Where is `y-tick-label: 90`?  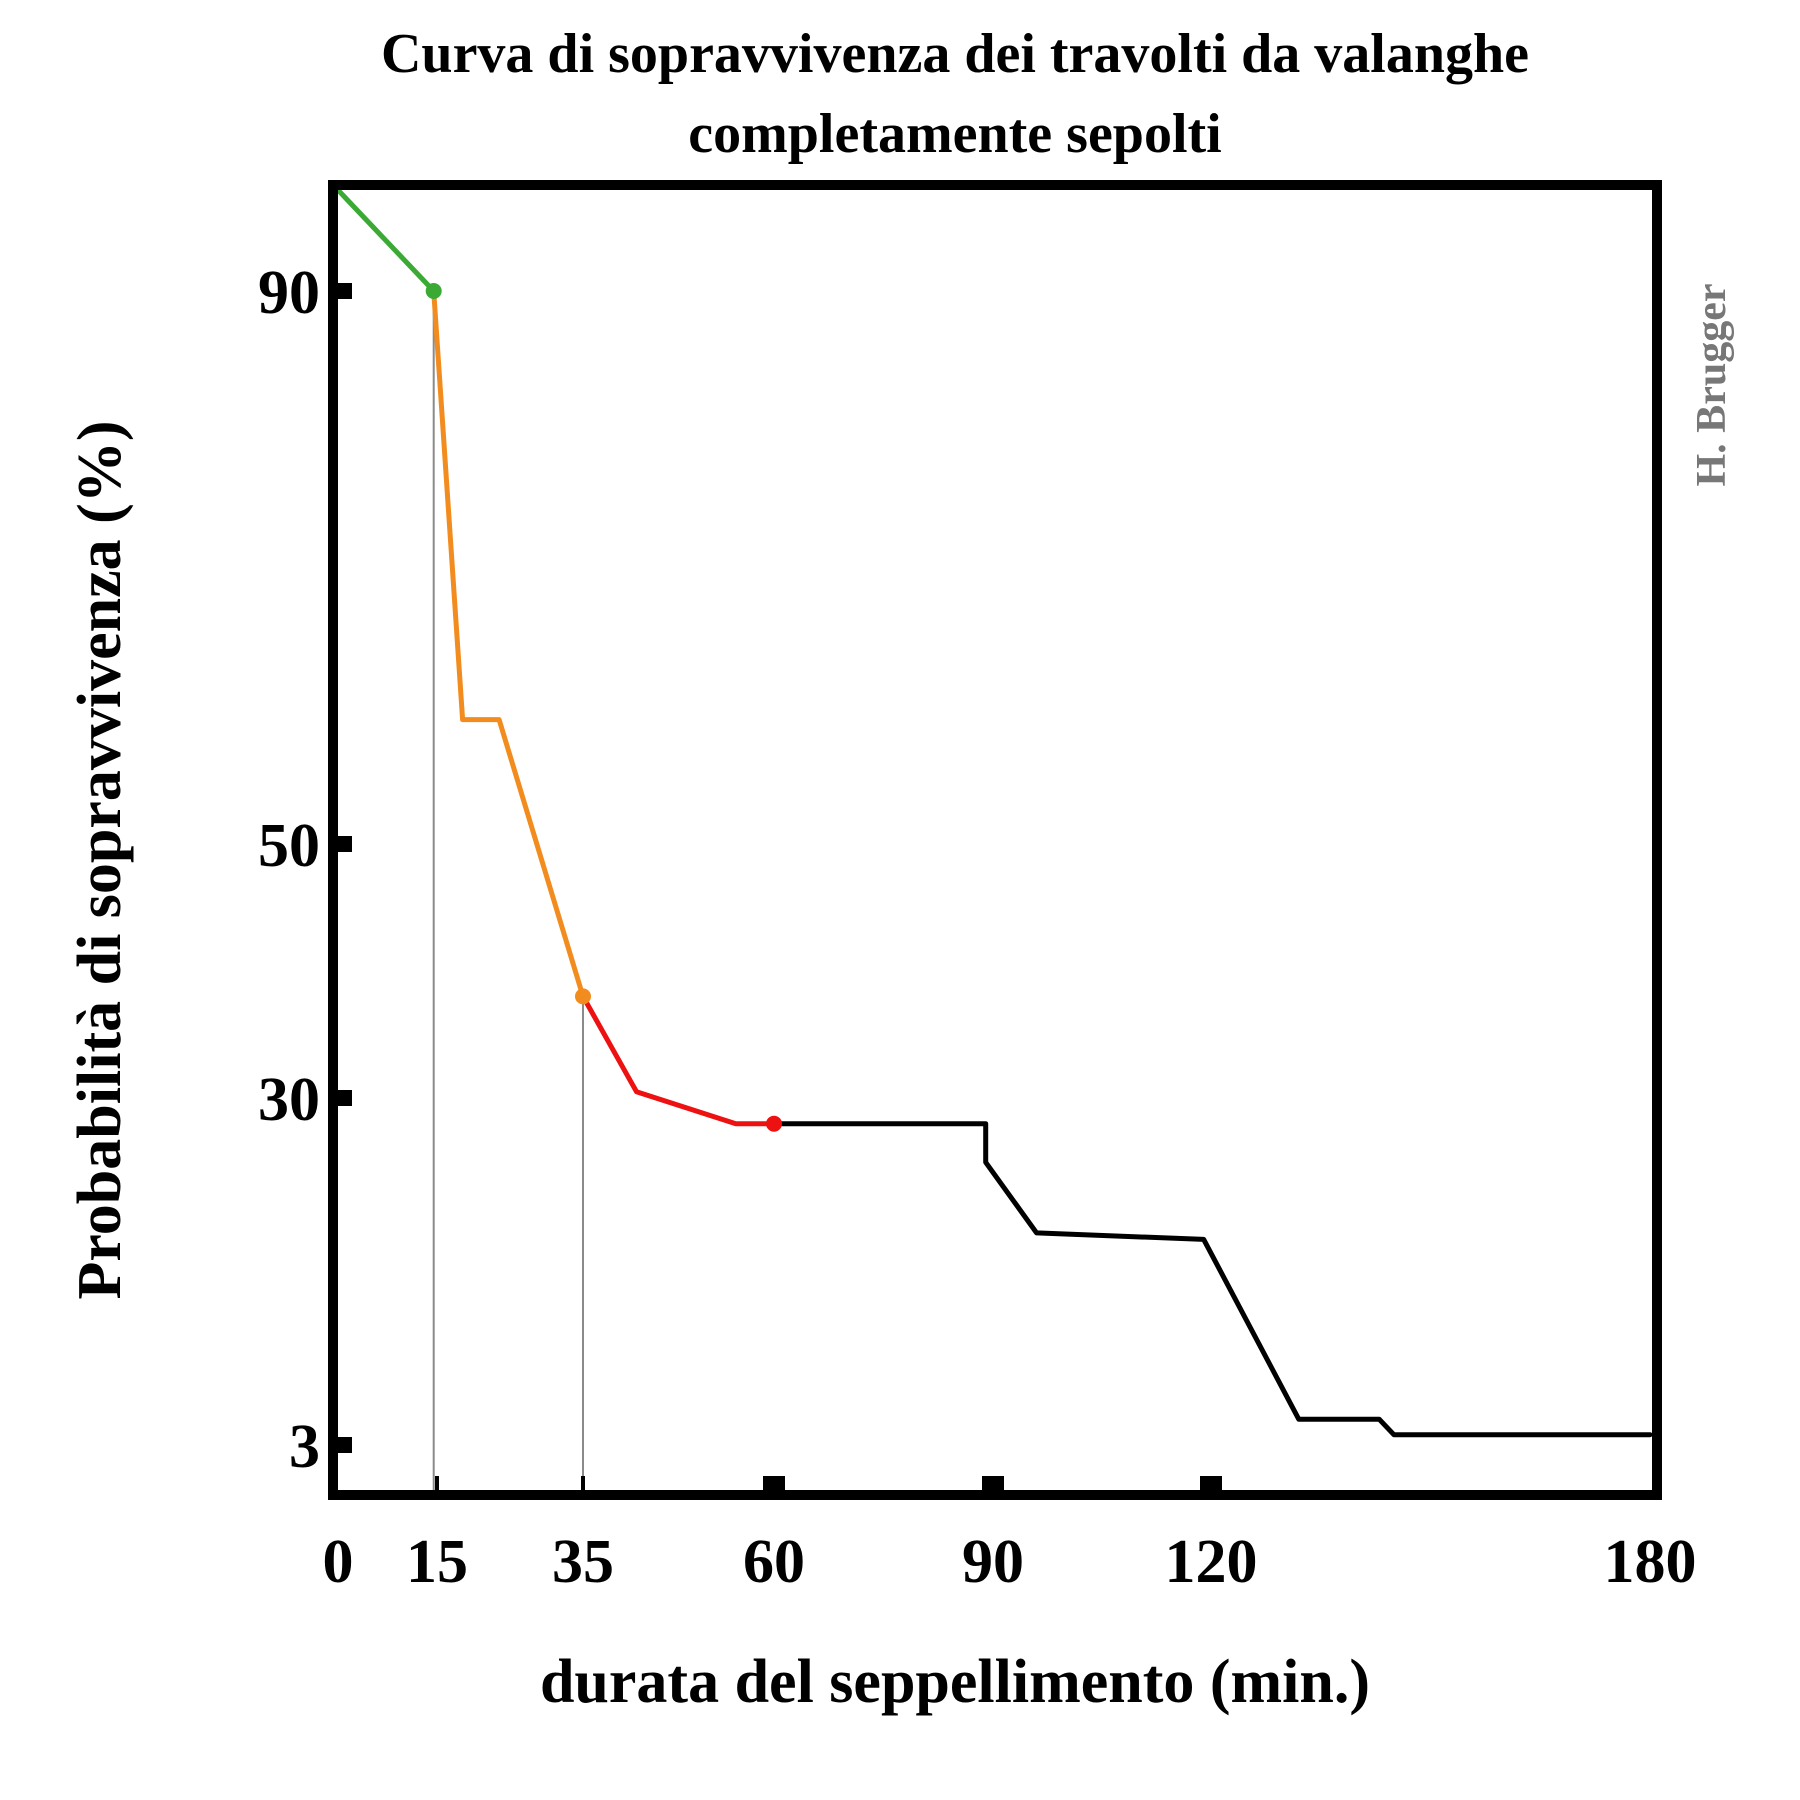 y-tick-label: 90 is located at coordinates (289, 293).